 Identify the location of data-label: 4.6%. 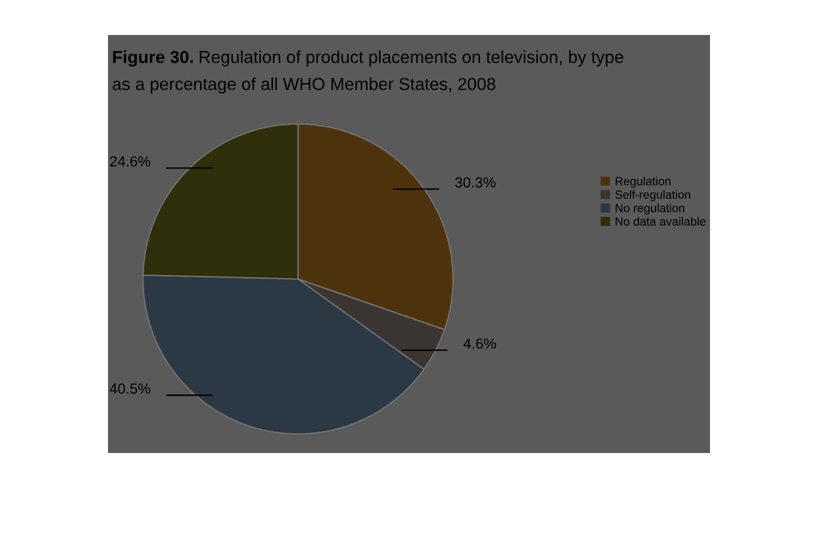
(480, 343).